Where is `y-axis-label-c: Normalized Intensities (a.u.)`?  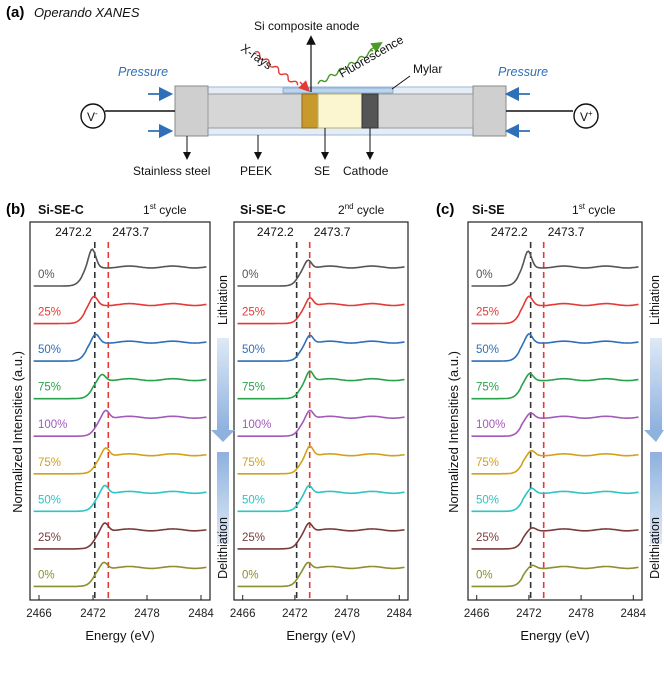
y-axis-label-c: Normalized Intensities (a.u.) is located at coordinates (453, 432).